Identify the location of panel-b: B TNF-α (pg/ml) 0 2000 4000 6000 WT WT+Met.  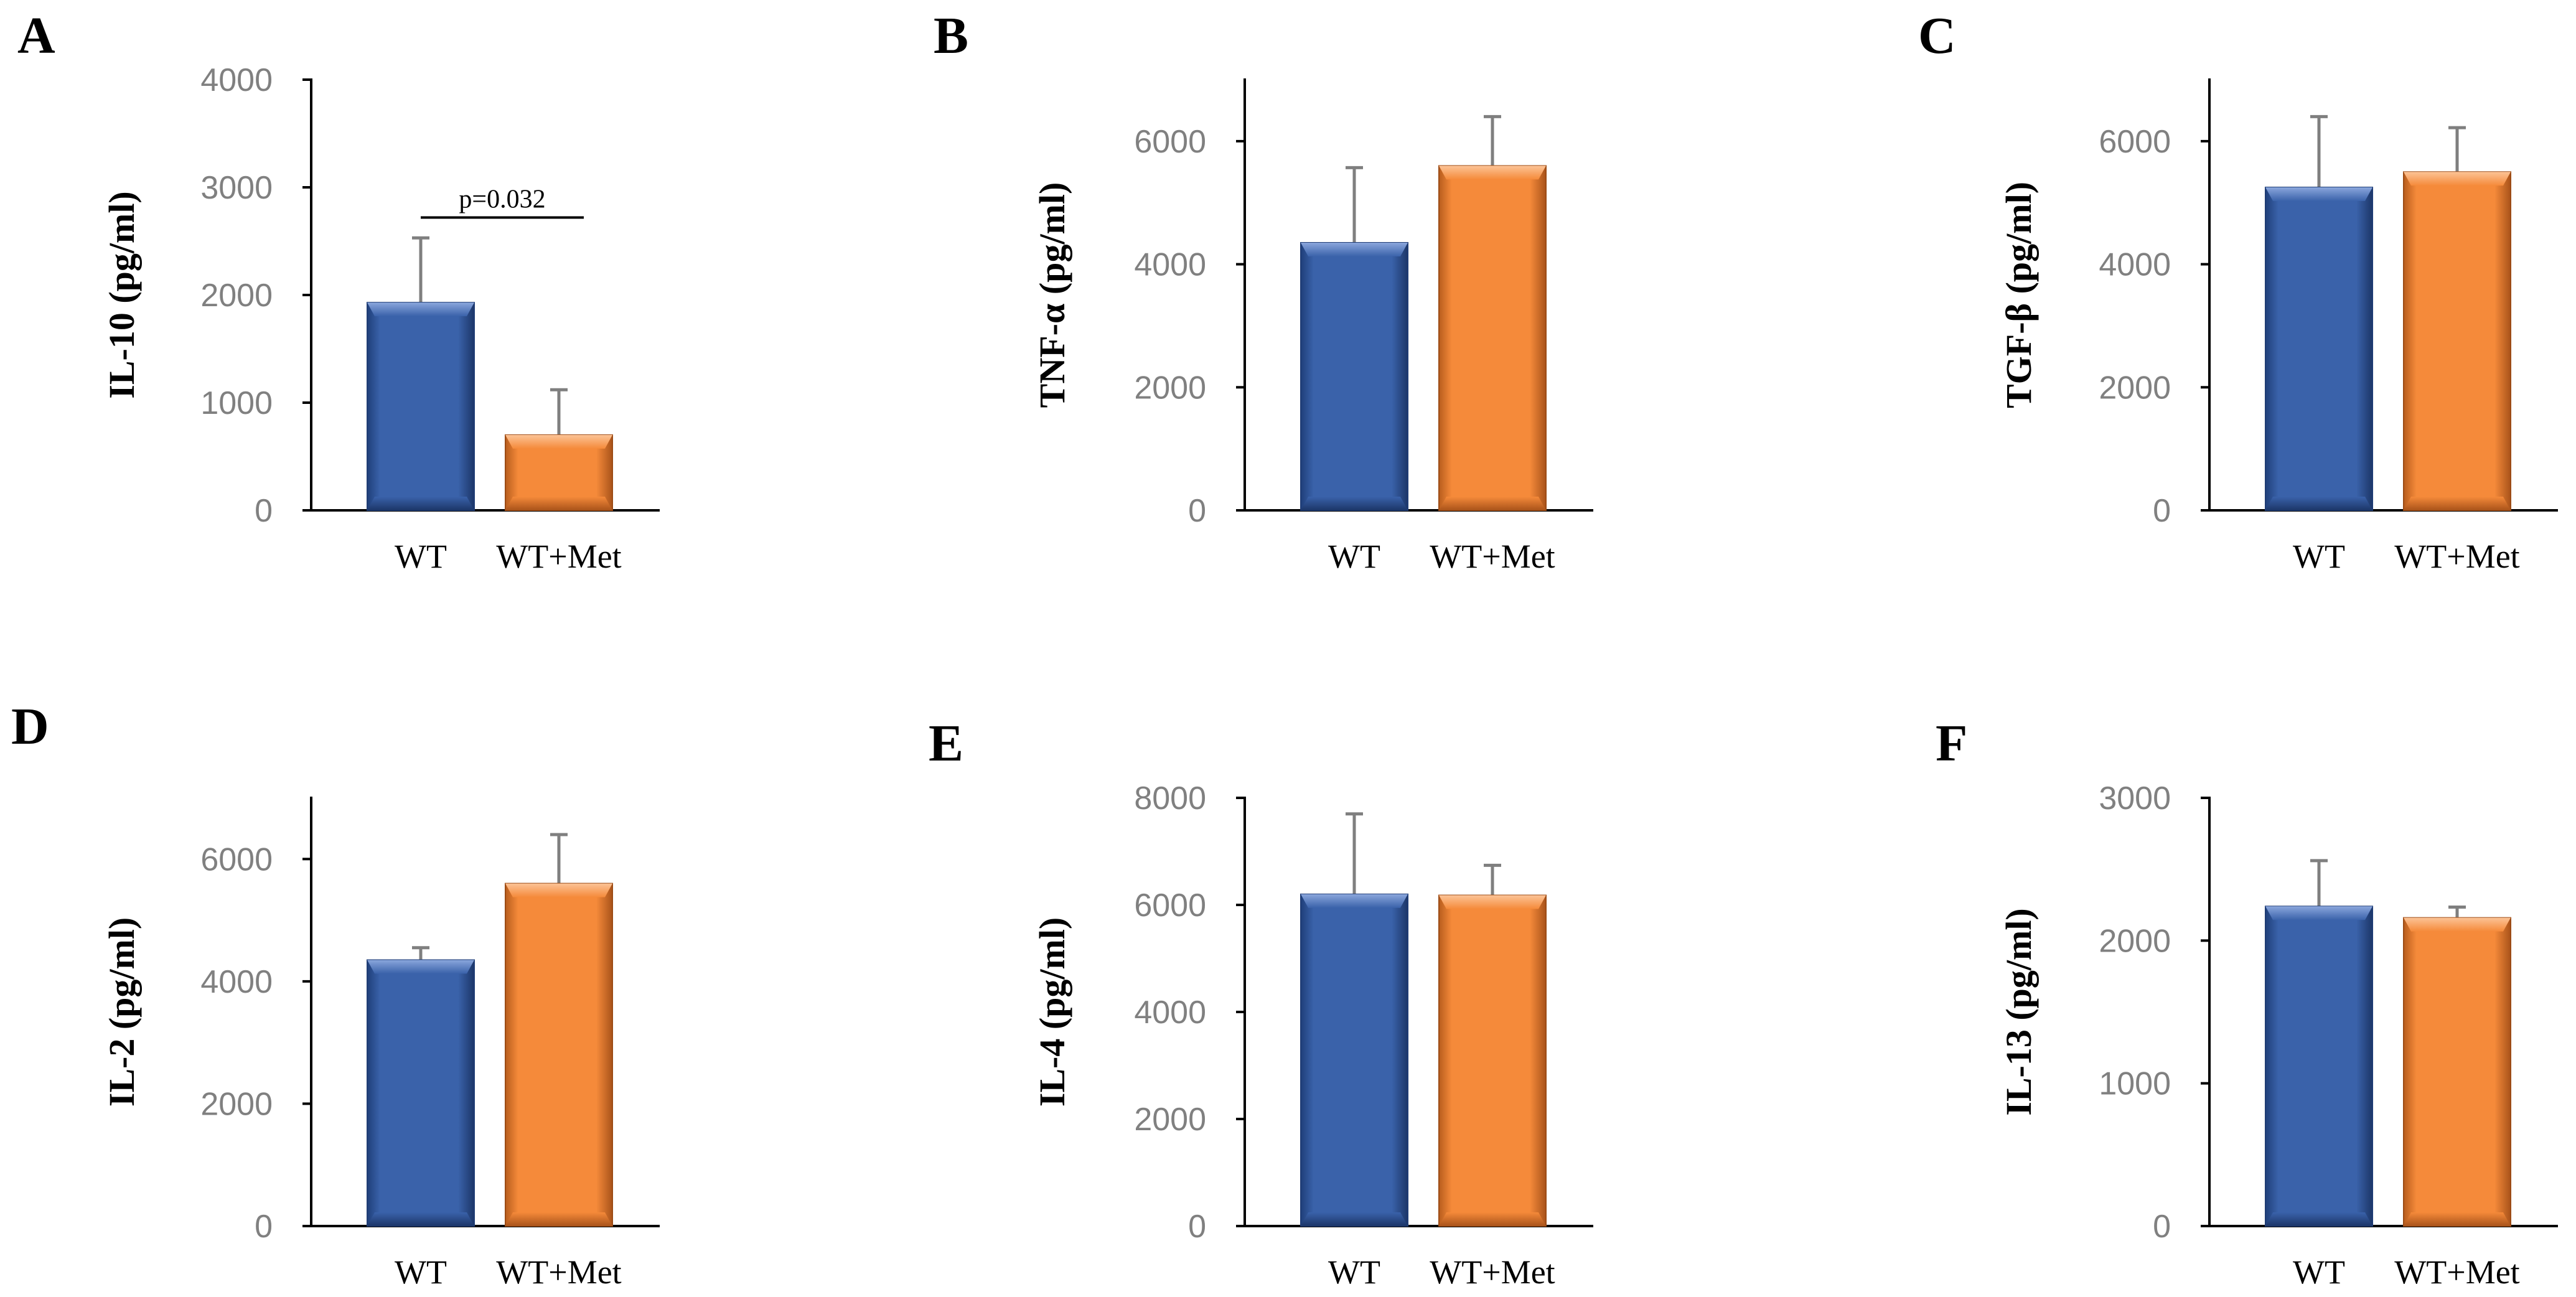
(1263, 291).